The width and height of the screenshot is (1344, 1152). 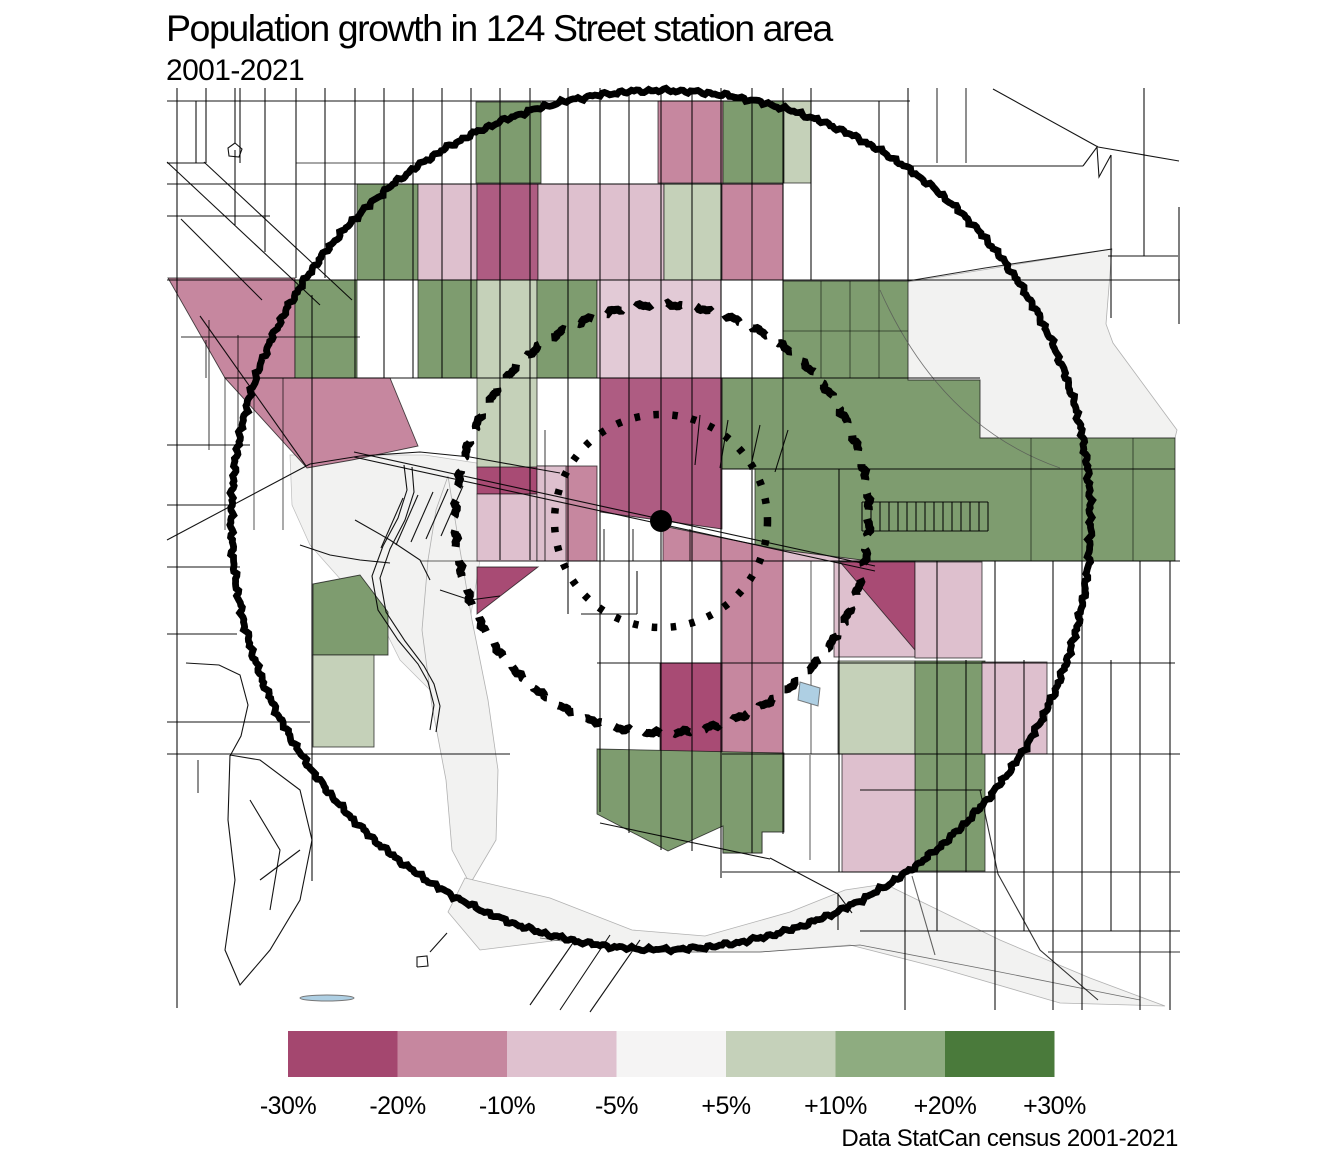 What do you see at coordinates (945, 1106) in the screenshot?
I see `svg-text: +20%` at bounding box center [945, 1106].